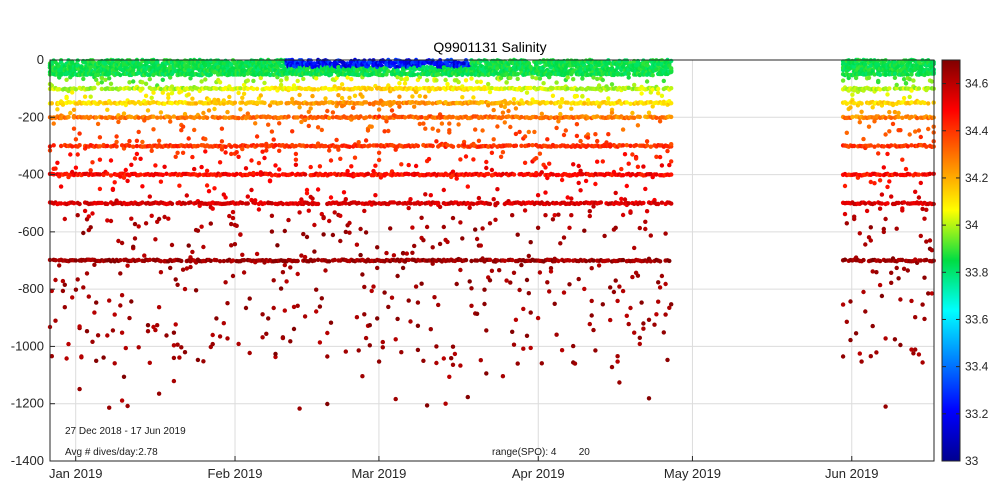 The width and height of the screenshot is (1000, 500). I want to click on data-point-1967, so click(294, 329).